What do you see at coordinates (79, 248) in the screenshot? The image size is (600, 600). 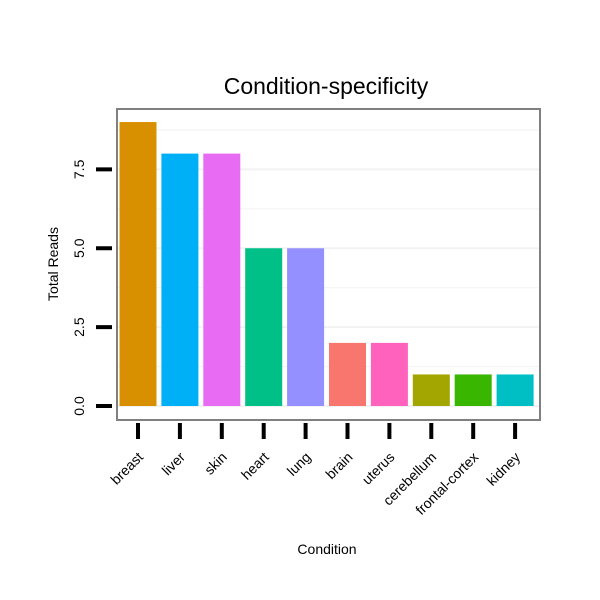 I see `y-tick-label: 5.0` at bounding box center [79, 248].